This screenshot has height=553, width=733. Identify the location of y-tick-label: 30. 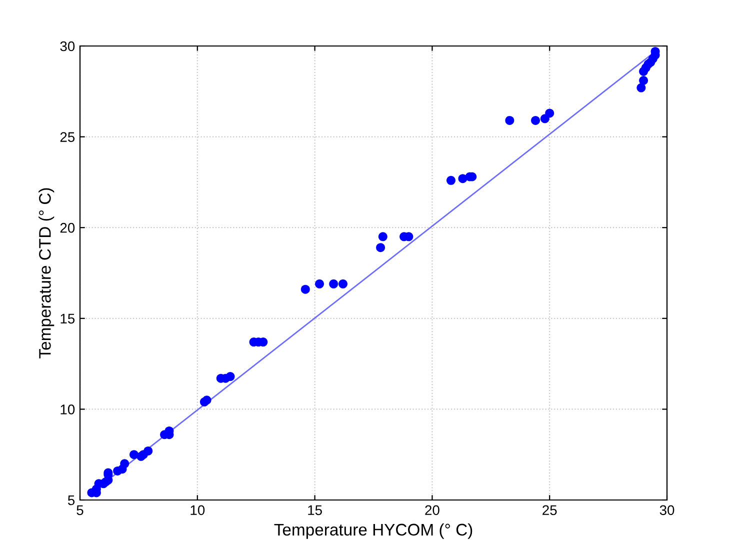
(67, 46).